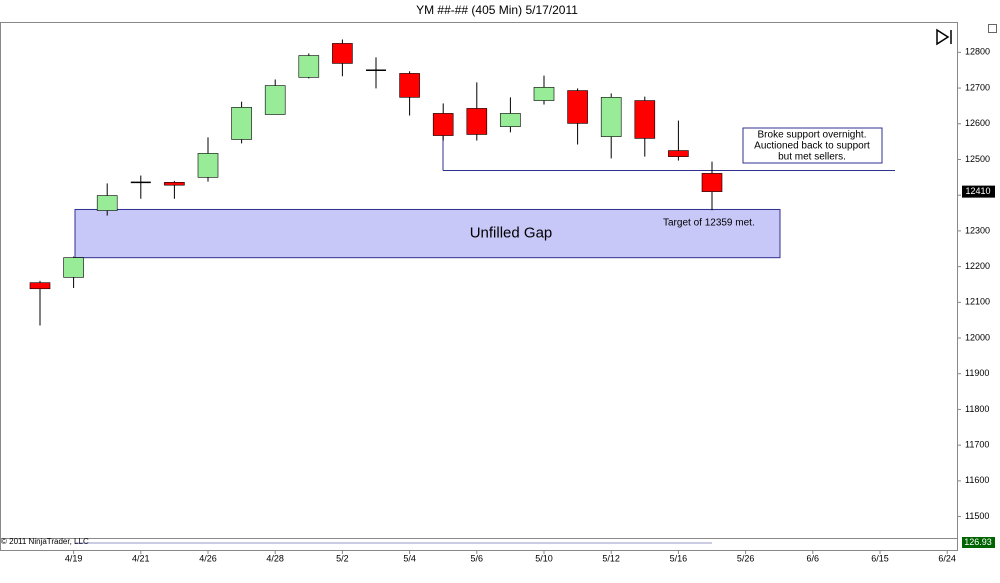 The width and height of the screenshot is (1000, 583). Describe the element at coordinates (511, 233) in the screenshot. I see `gap-label: Unfilled Gap` at that location.